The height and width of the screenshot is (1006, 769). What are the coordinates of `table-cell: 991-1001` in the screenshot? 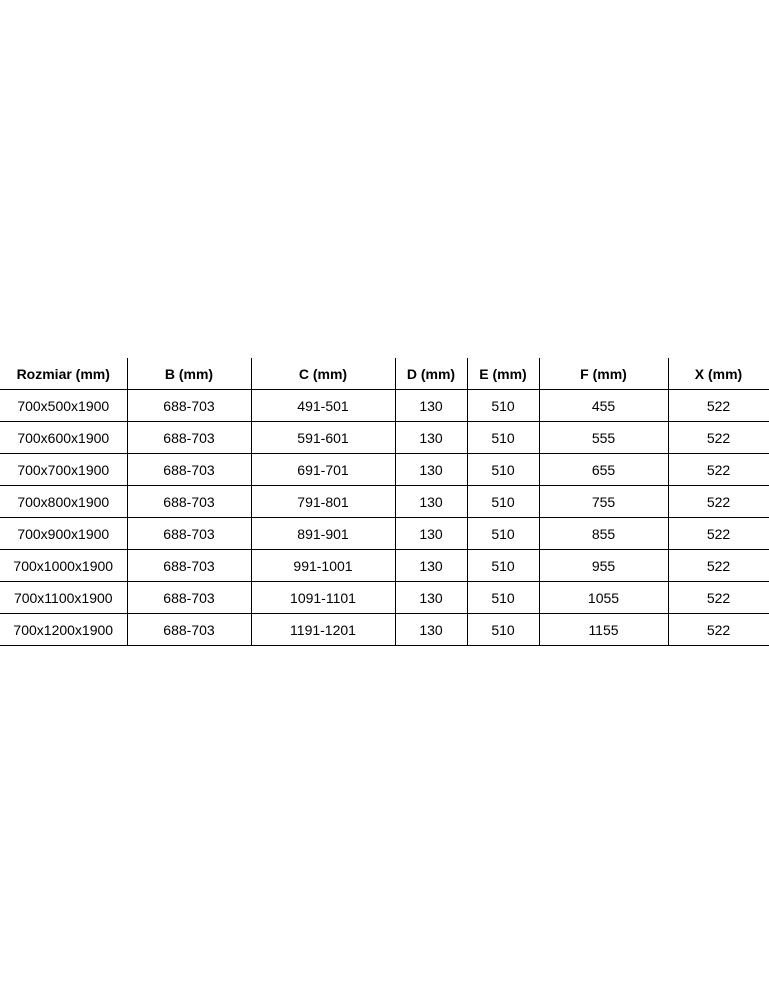 It's located at (322, 565).